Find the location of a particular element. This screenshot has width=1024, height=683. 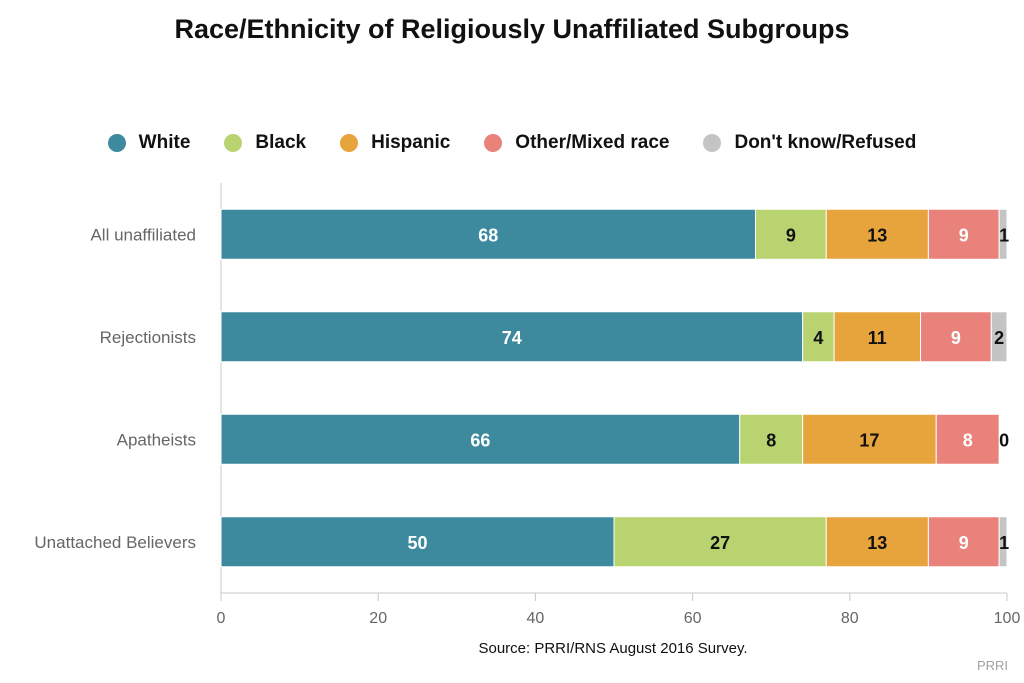

data-label: 2 is located at coordinates (999, 338).